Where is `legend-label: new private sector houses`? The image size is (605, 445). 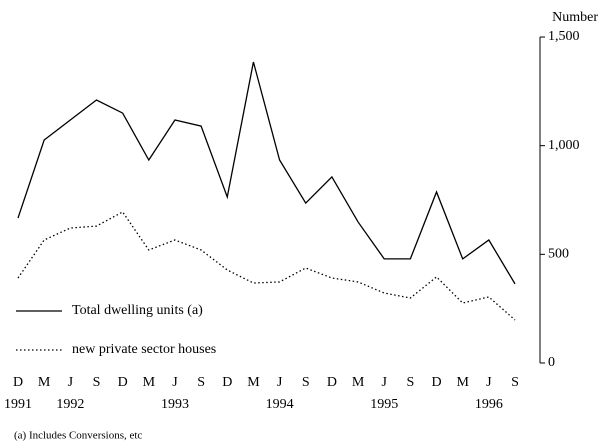 legend-label: new private sector houses is located at coordinates (144, 349).